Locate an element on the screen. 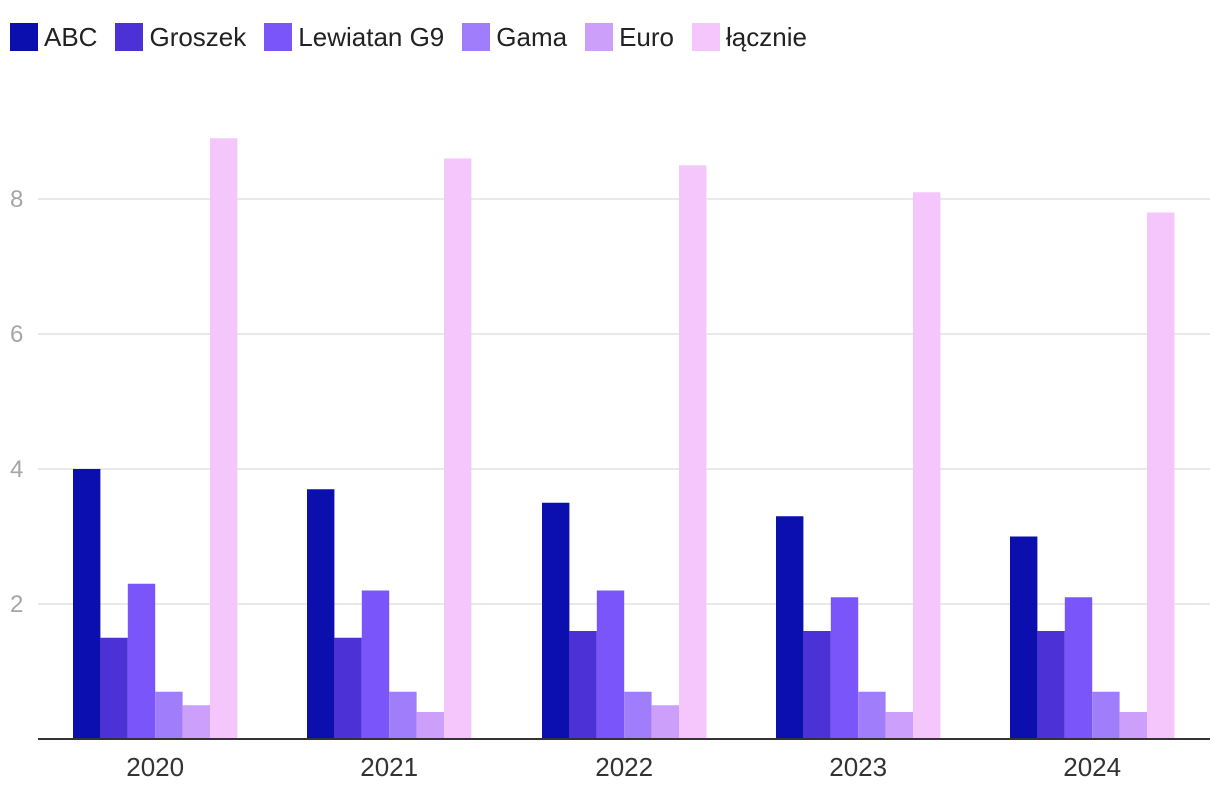  x-tick-label: 2021 is located at coordinates (389, 767).